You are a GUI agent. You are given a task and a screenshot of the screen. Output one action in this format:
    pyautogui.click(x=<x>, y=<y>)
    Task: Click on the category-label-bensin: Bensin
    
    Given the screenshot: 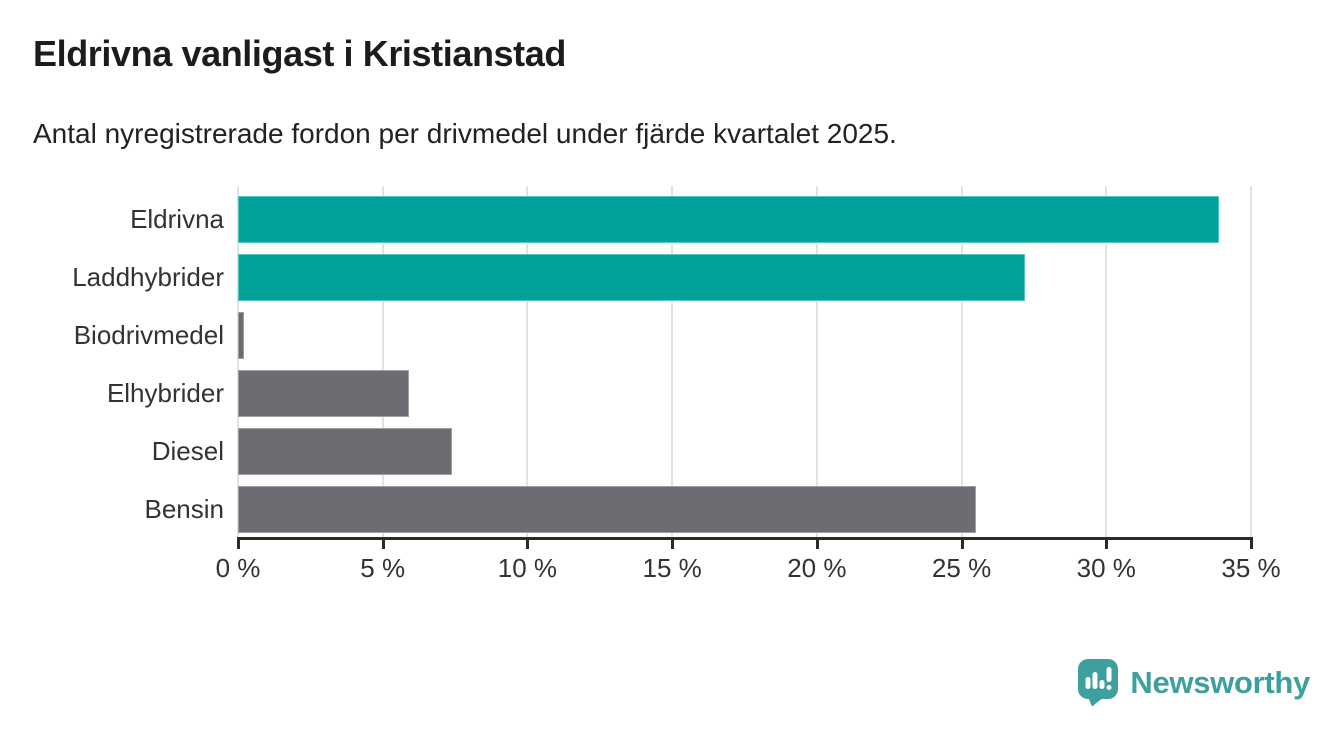 What is the action you would take?
    pyautogui.click(x=184, y=509)
    